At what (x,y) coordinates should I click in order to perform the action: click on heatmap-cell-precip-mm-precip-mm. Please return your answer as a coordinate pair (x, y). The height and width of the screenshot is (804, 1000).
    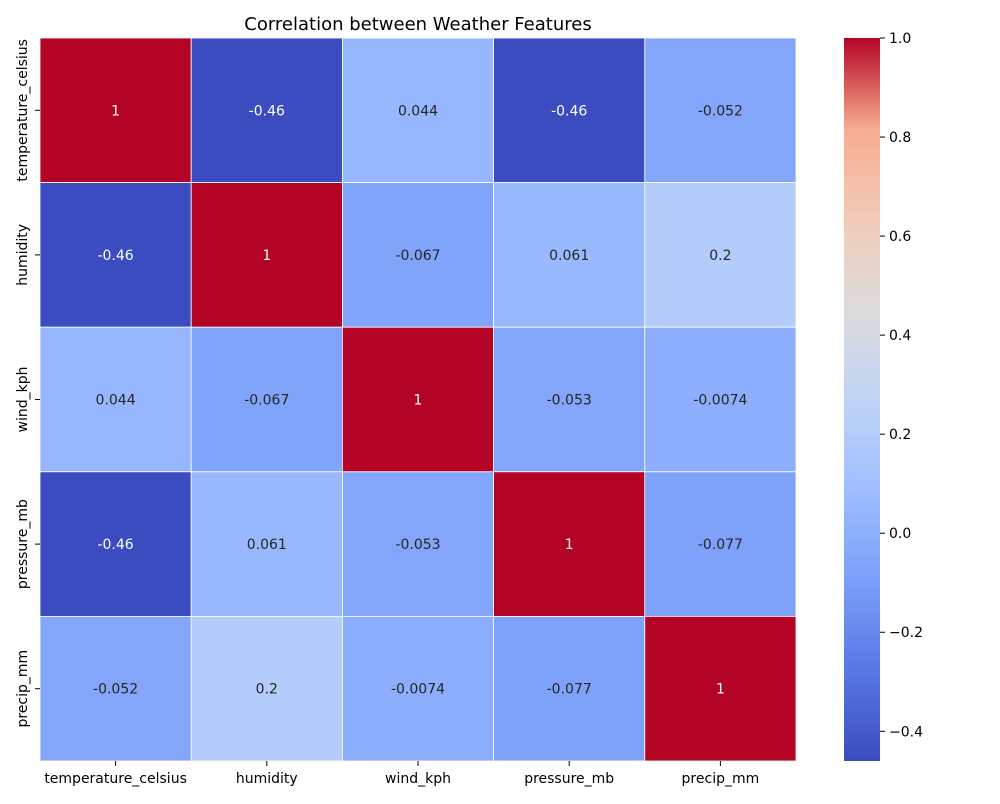
    Looking at the image, I should click on (720, 689).